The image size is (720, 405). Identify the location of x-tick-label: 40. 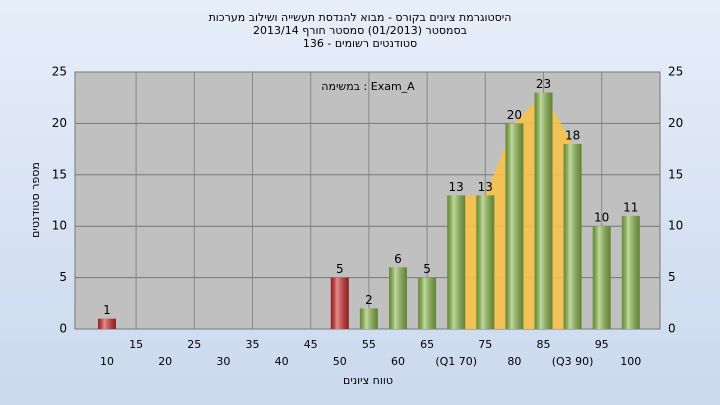
(282, 361).